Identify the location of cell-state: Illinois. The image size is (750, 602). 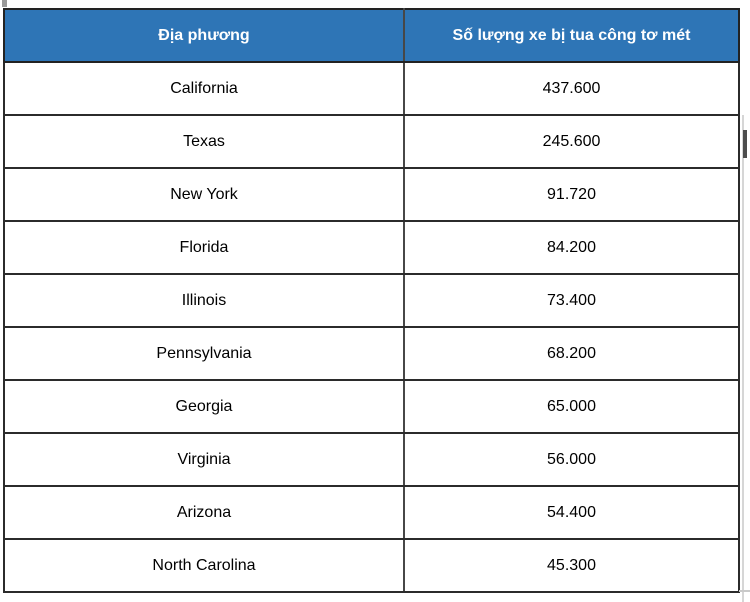
(204, 300).